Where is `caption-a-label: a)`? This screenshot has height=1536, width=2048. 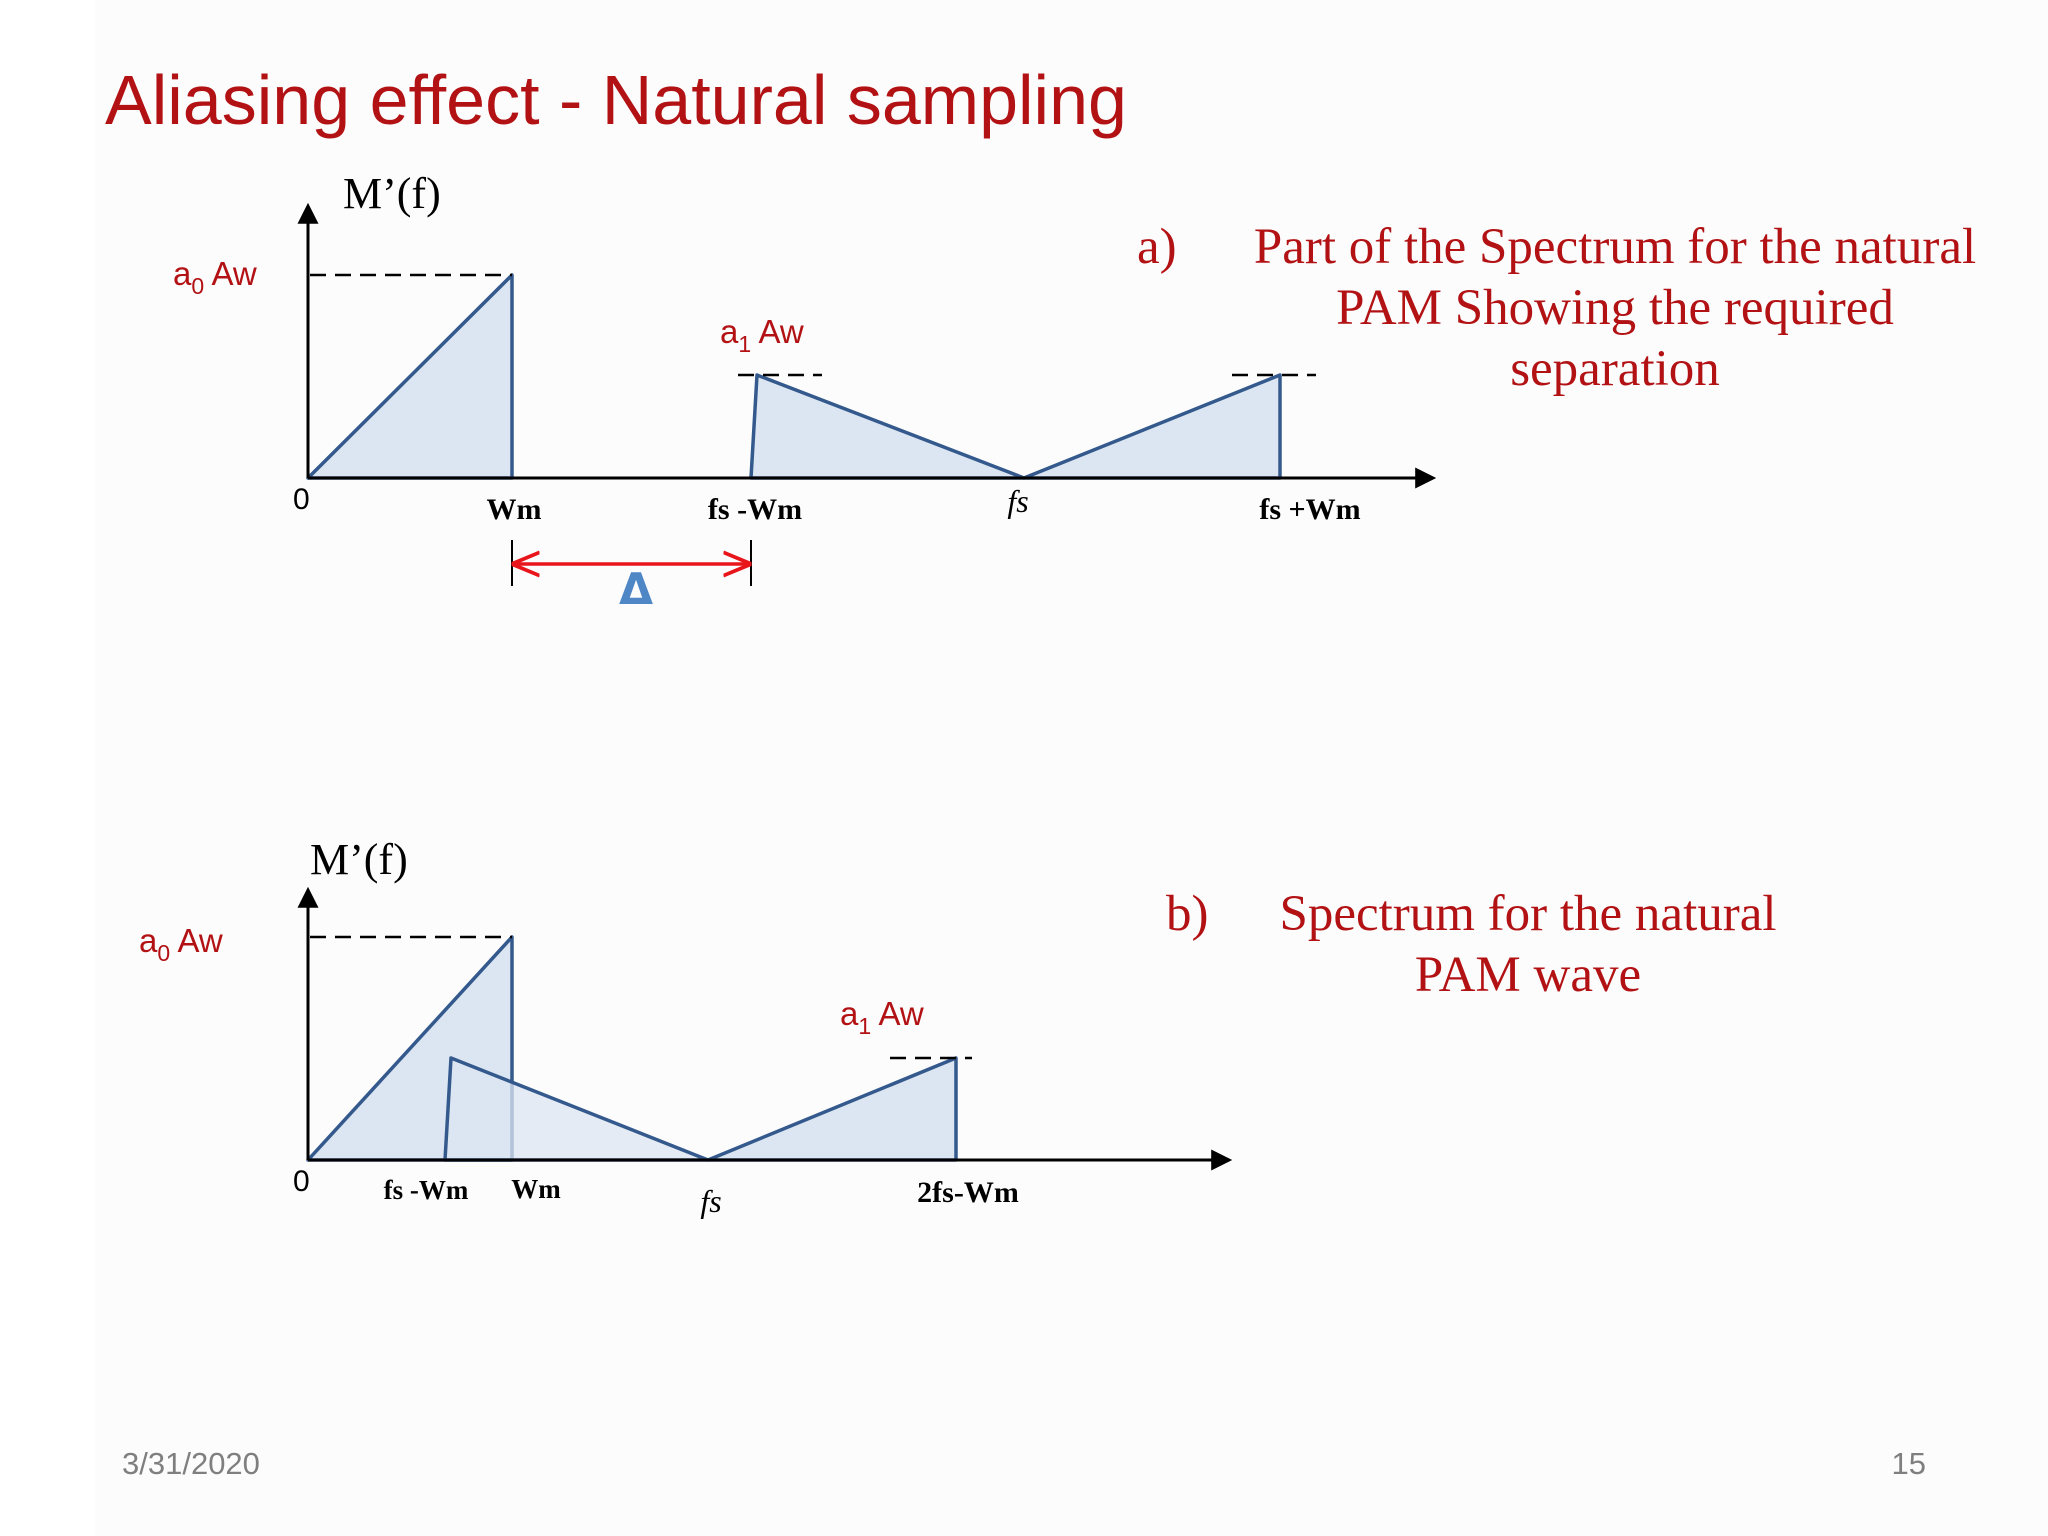 caption-a-label: a) is located at coordinates (1157, 247).